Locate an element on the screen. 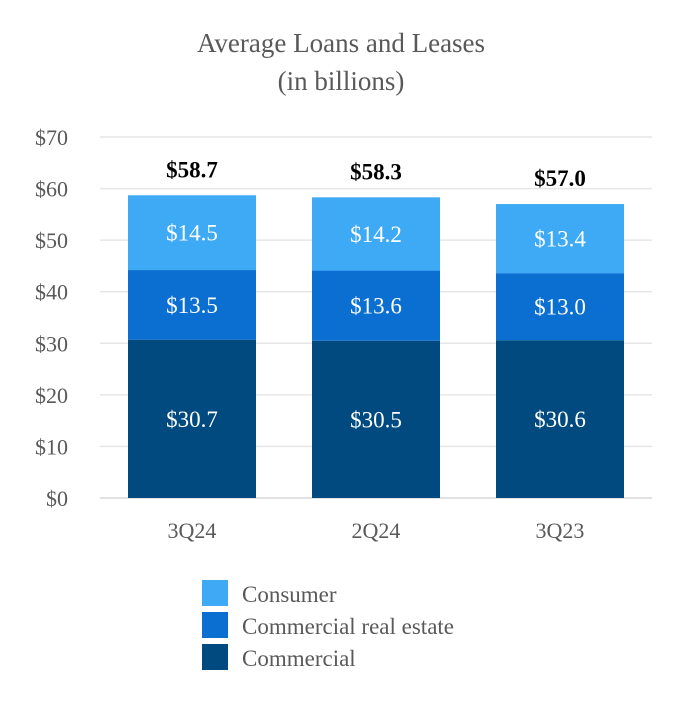  bar-segment-label: $13.6 is located at coordinates (376, 306).